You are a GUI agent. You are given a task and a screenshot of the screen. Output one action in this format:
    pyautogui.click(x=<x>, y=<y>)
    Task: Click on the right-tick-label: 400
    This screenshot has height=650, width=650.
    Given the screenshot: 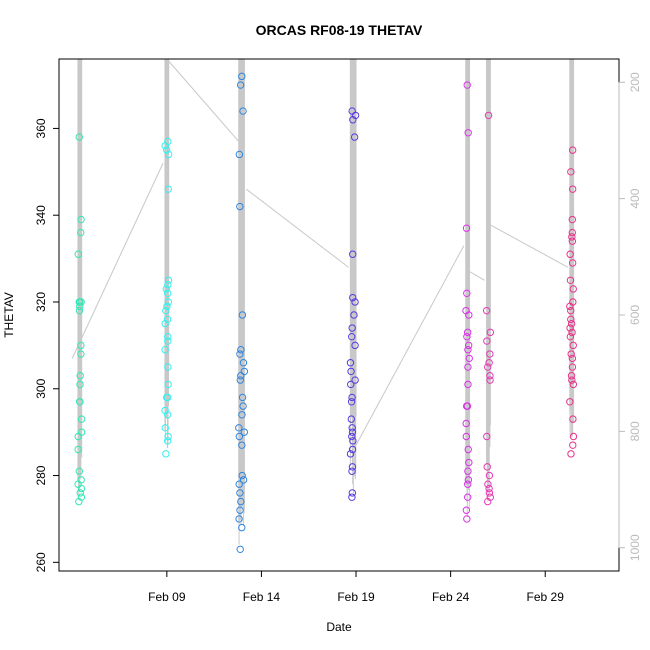 What is the action you would take?
    pyautogui.click(x=635, y=198)
    